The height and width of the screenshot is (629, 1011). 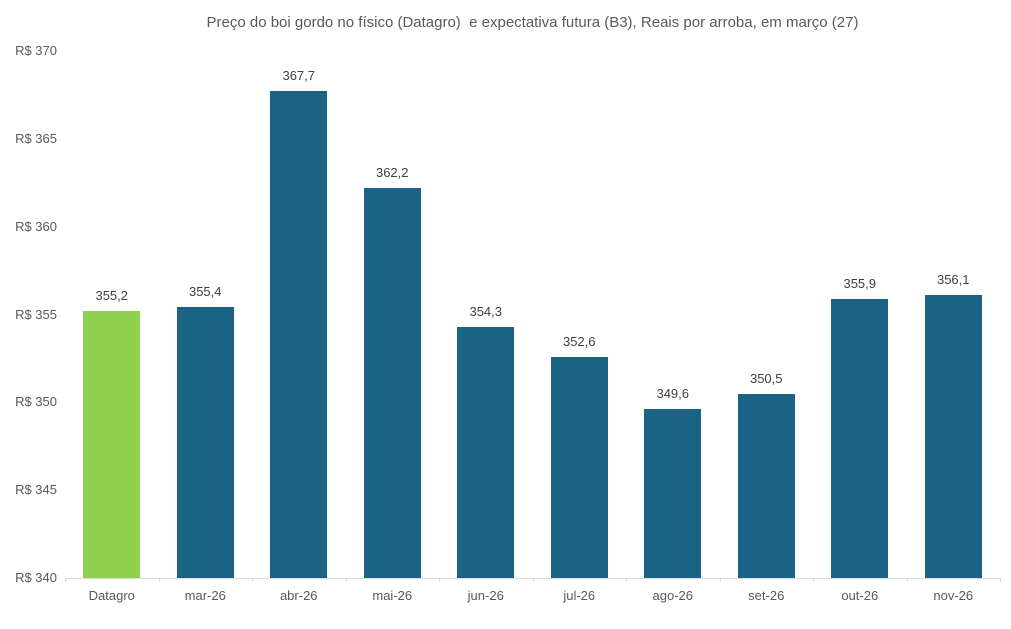 What do you see at coordinates (672, 595) in the screenshot?
I see `x-axis-label: ago-26` at bounding box center [672, 595].